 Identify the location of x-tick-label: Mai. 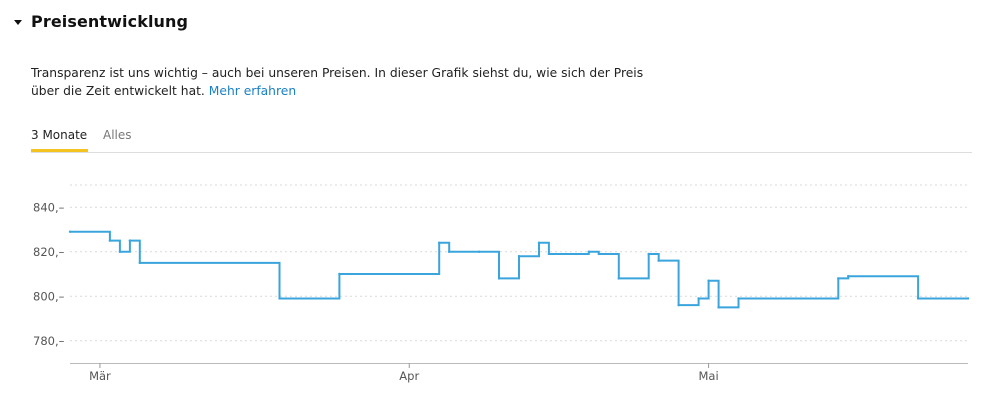
(708, 376).